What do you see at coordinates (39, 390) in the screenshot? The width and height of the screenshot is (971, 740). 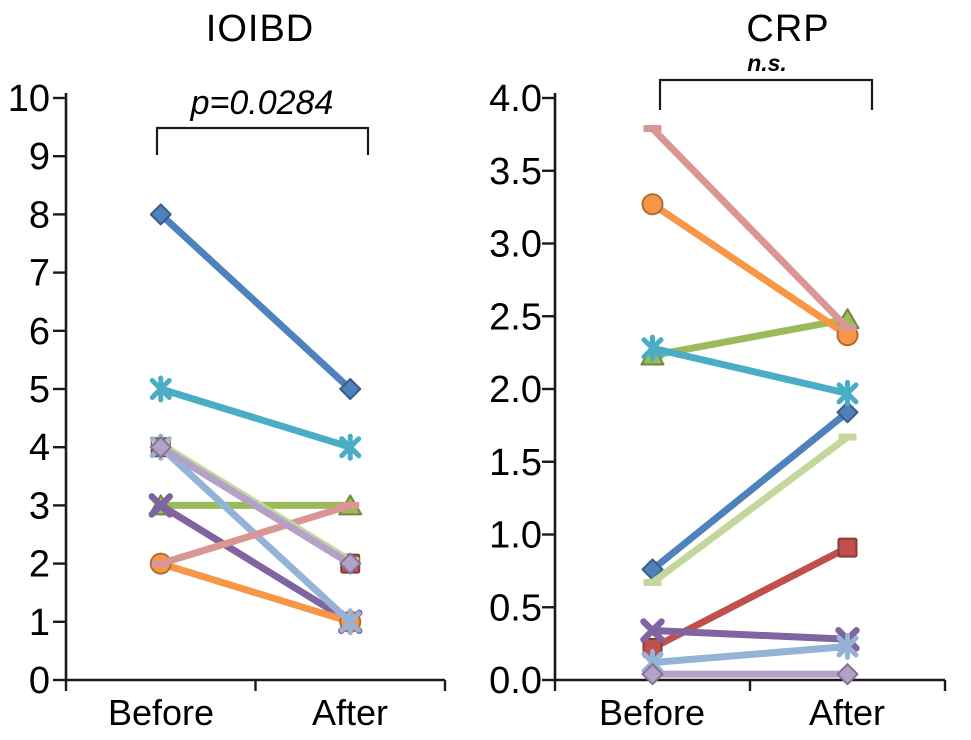 I see `y-tick-label: 5` at bounding box center [39, 390].